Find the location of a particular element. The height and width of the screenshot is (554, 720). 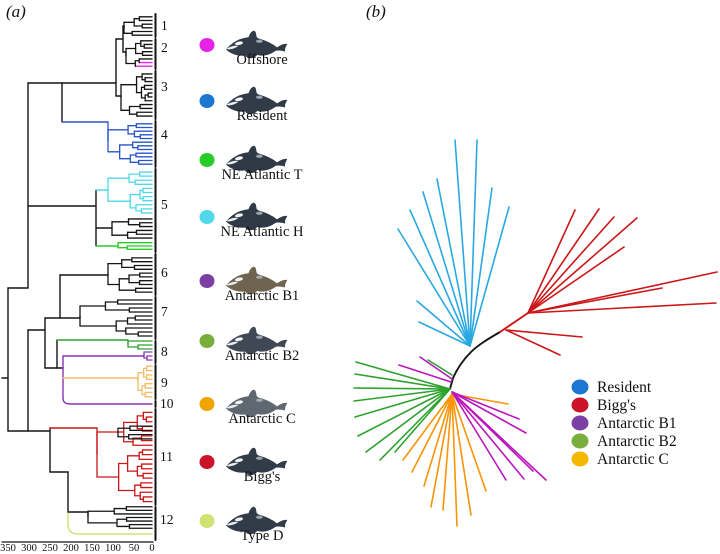

panel-b-label: (b) is located at coordinates (376, 11).